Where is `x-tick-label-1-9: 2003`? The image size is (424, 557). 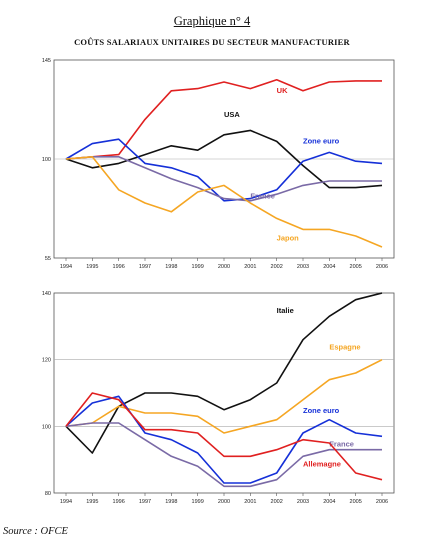
x-tick-label-1-9: 2003 is located at coordinates (303, 502).